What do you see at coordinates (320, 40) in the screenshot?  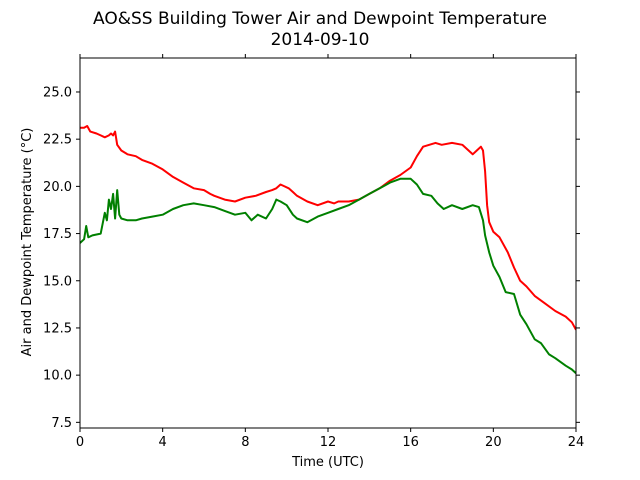 I see `chart-subtitle: 2014-09-10` at bounding box center [320, 40].